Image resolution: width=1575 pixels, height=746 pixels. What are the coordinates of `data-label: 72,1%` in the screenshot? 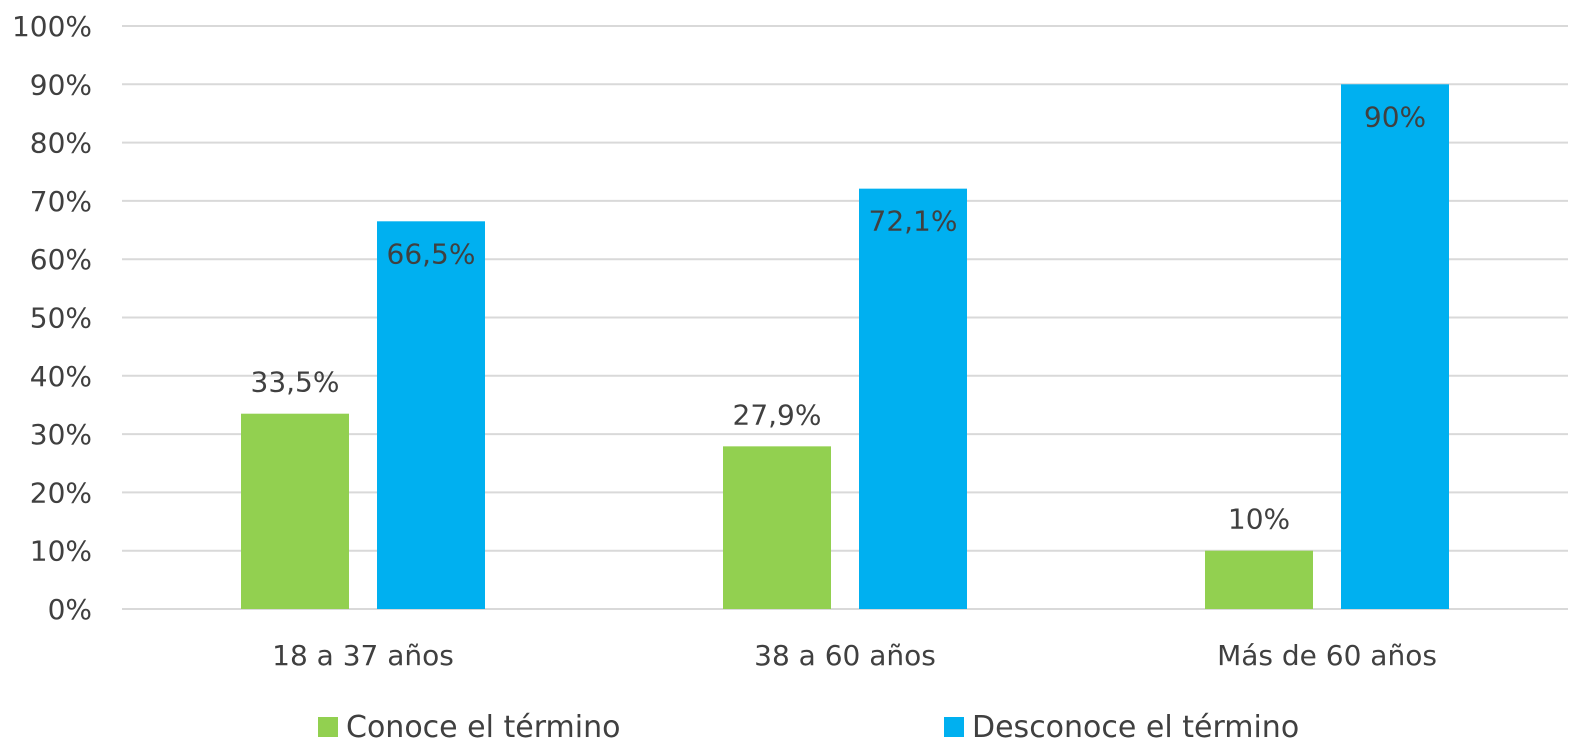 It's located at (913, 221).